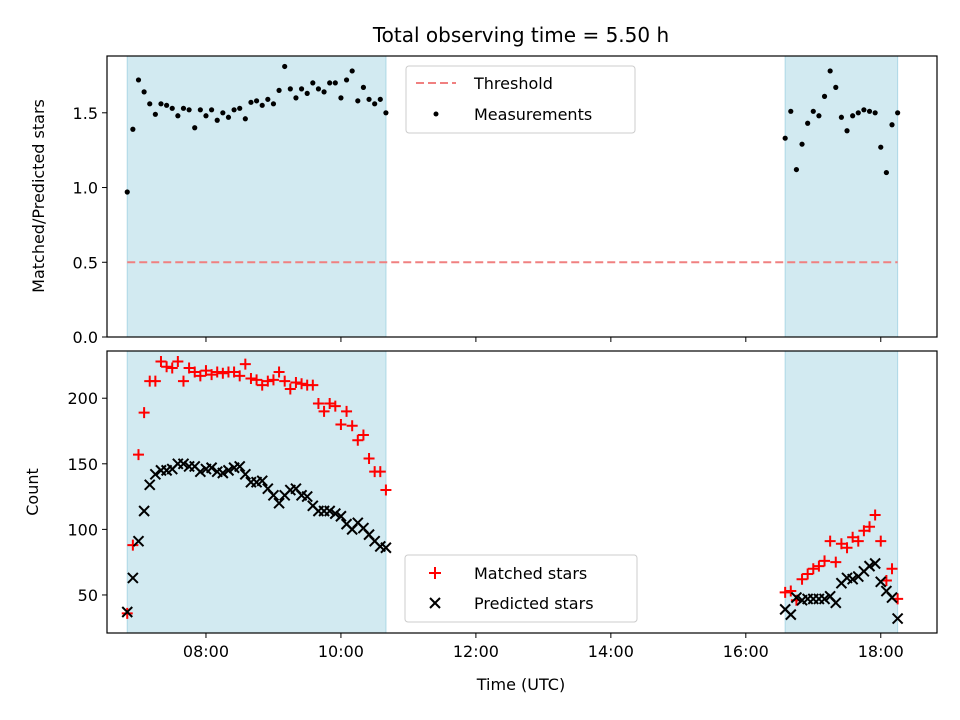 The height and width of the screenshot is (720, 960). What do you see at coordinates (520, 99) in the screenshot?
I see `top-legend: Threshold Measurements` at bounding box center [520, 99].